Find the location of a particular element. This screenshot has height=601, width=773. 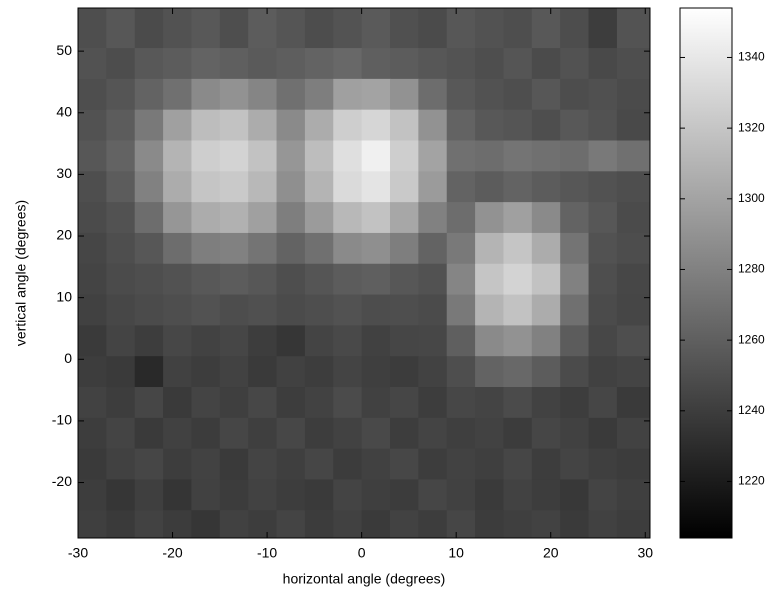

colorbar-tick-label: 1260 is located at coordinates (751, 339).